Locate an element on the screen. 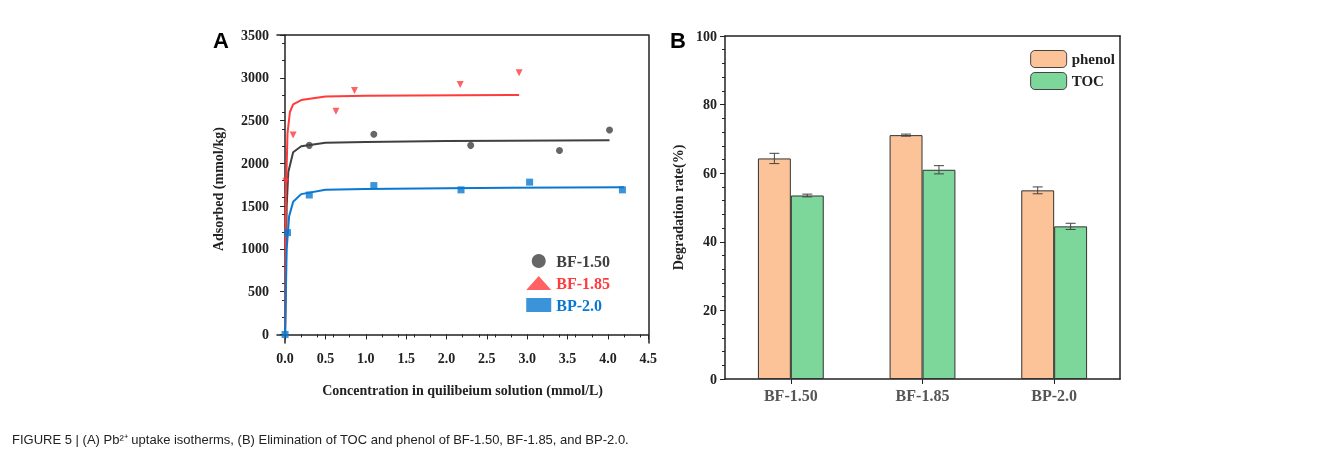  chart-title: B is located at coordinates (678, 40).